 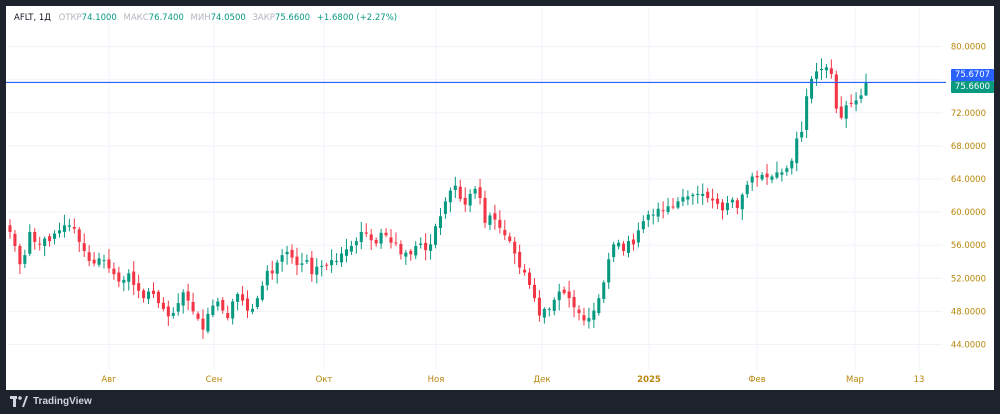 What do you see at coordinates (228, 18) in the screenshot?
I see `low-value: 74.0500` at bounding box center [228, 18].